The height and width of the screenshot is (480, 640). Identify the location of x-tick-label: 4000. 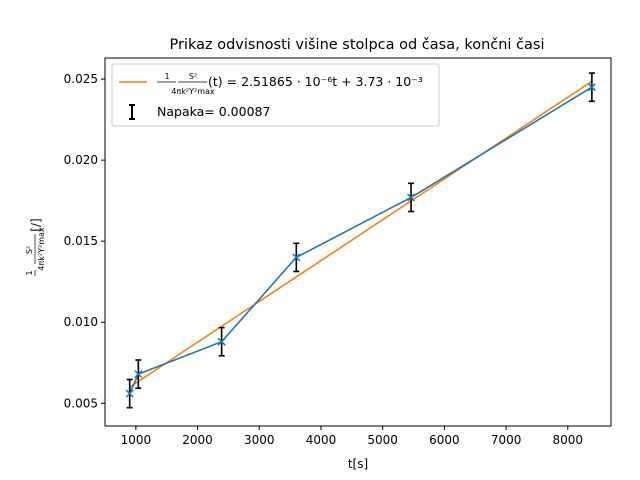
(321, 440).